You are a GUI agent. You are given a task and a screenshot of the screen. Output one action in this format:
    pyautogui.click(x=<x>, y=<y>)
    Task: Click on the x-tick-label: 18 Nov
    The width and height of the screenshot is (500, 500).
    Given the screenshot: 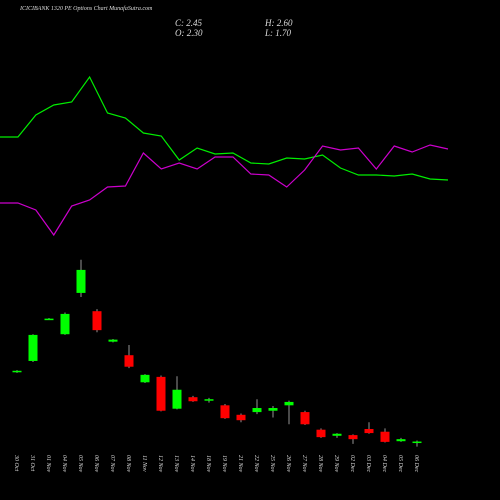 What is the action you would take?
    pyautogui.click(x=208, y=464)
    